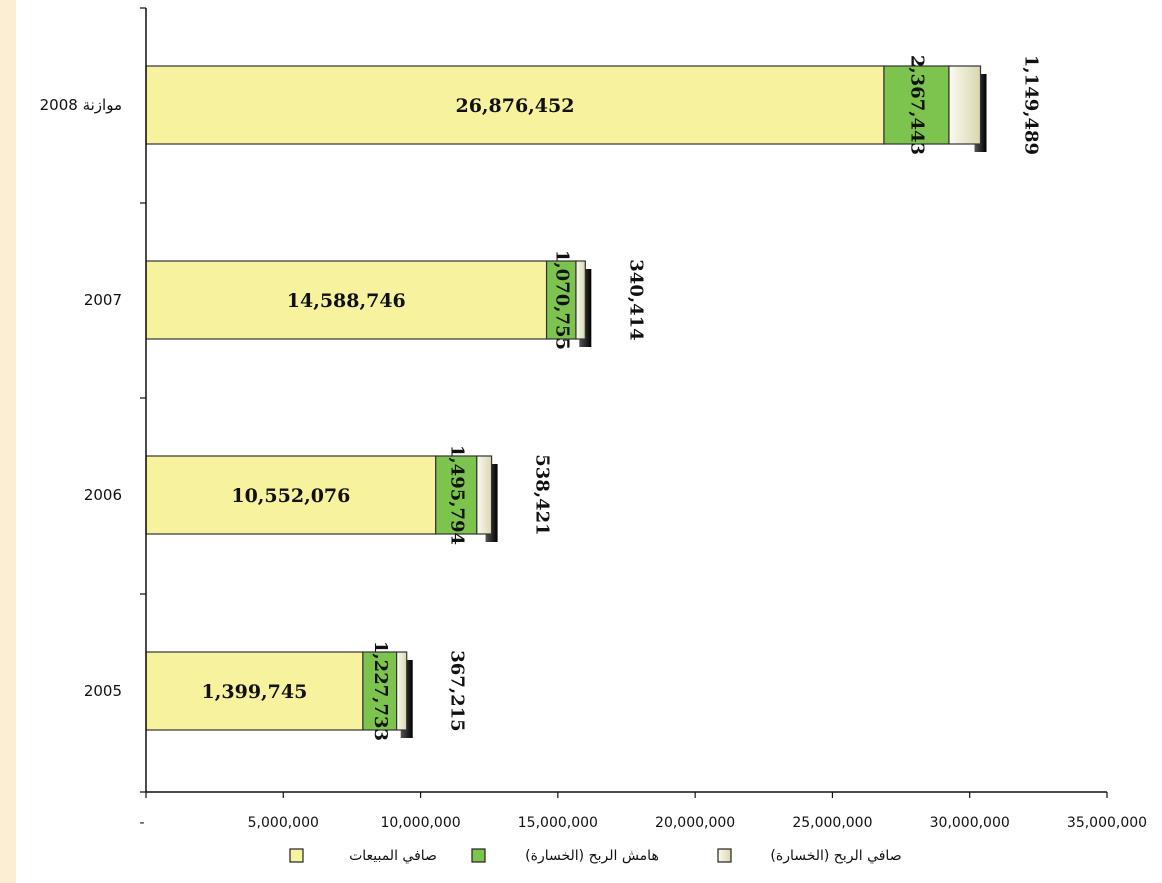 The image size is (1162, 883). Describe the element at coordinates (561, 300) in the screenshot. I see `data-label: 1,070,755` at that location.